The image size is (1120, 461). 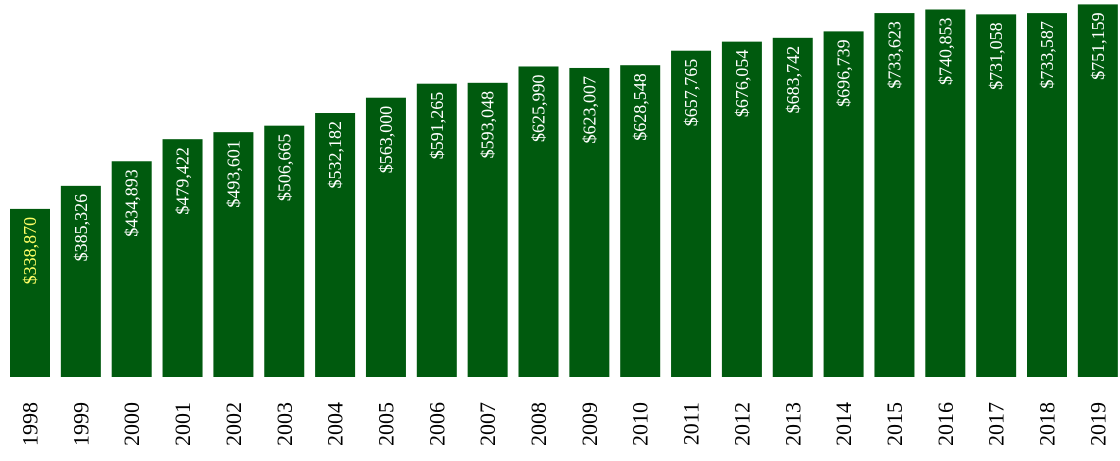 What do you see at coordinates (996, 56) in the screenshot?
I see `value-label-2017: $731,058` at bounding box center [996, 56].